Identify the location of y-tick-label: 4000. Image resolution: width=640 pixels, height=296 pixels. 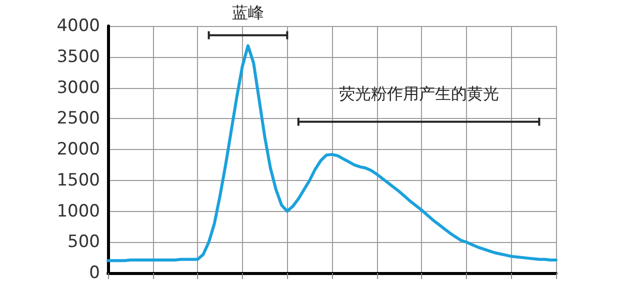
(78, 26).